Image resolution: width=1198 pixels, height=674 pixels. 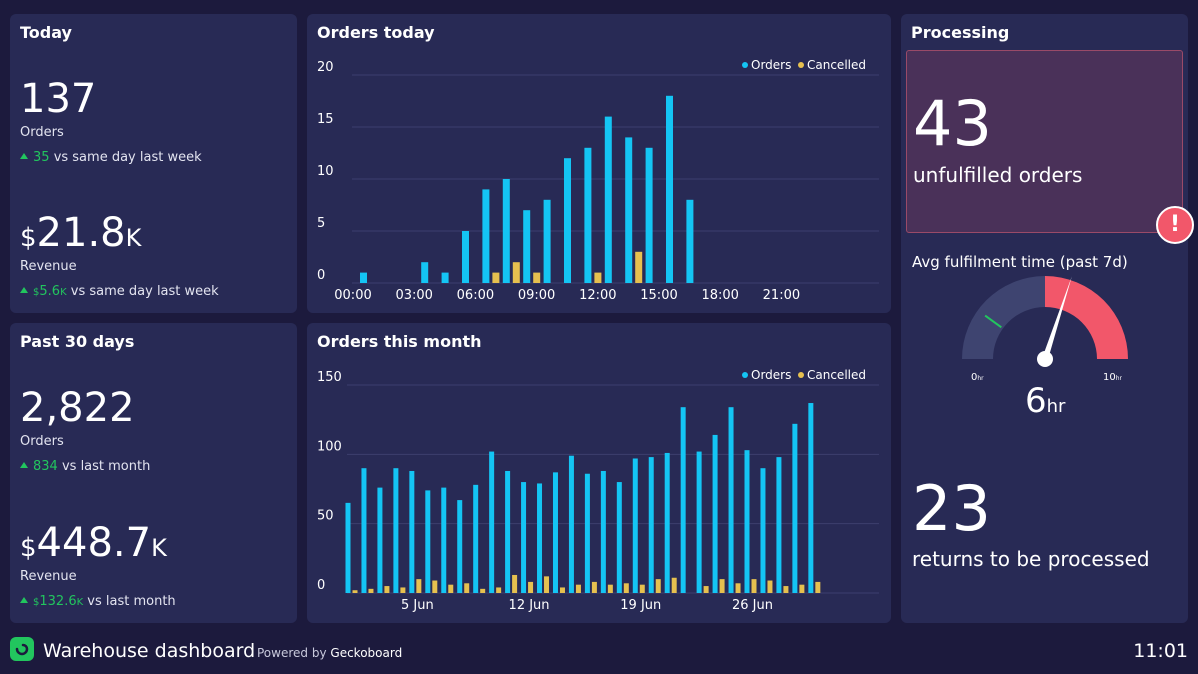 What do you see at coordinates (93, 543) in the screenshot?
I see `revenue-value: $448.7K` at bounding box center [93, 543].